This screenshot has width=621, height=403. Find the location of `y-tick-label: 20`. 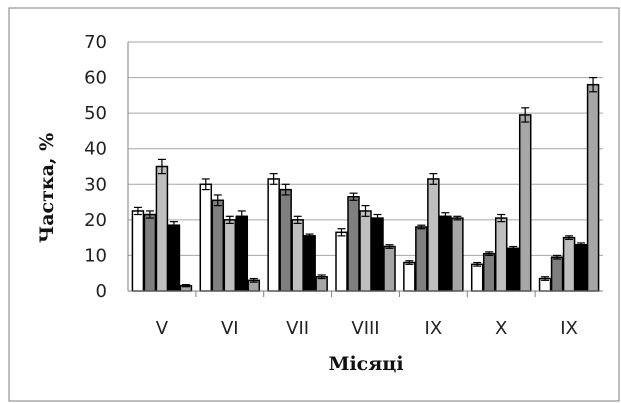

y-tick-label: 20 is located at coordinates (95, 220).